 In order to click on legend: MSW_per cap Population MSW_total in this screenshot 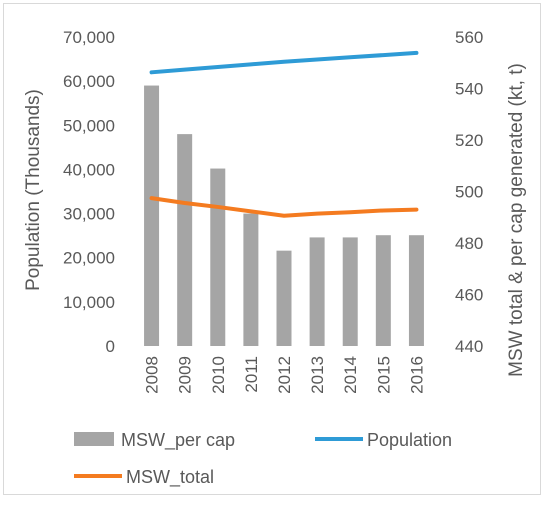, I will do `click(263, 459)`.